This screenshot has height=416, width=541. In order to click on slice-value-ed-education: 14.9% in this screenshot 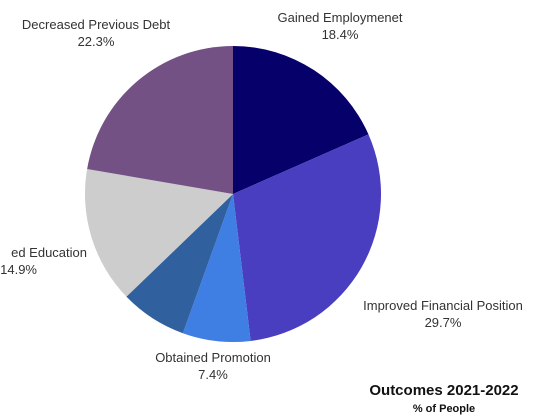, I will do `click(18, 269)`.